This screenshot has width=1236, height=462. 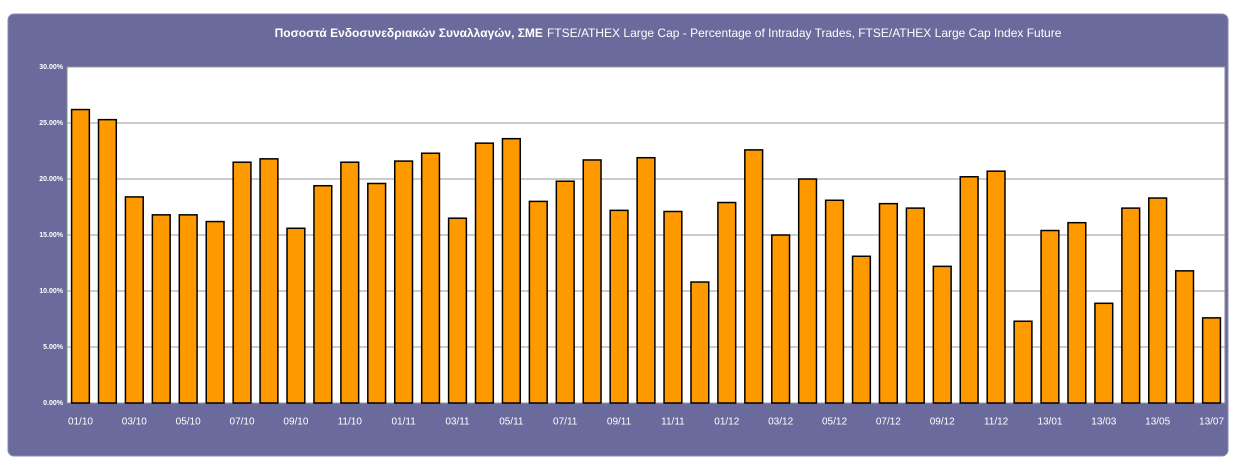 I want to click on y-tick-label: 25.00%, so click(x=51, y=123).